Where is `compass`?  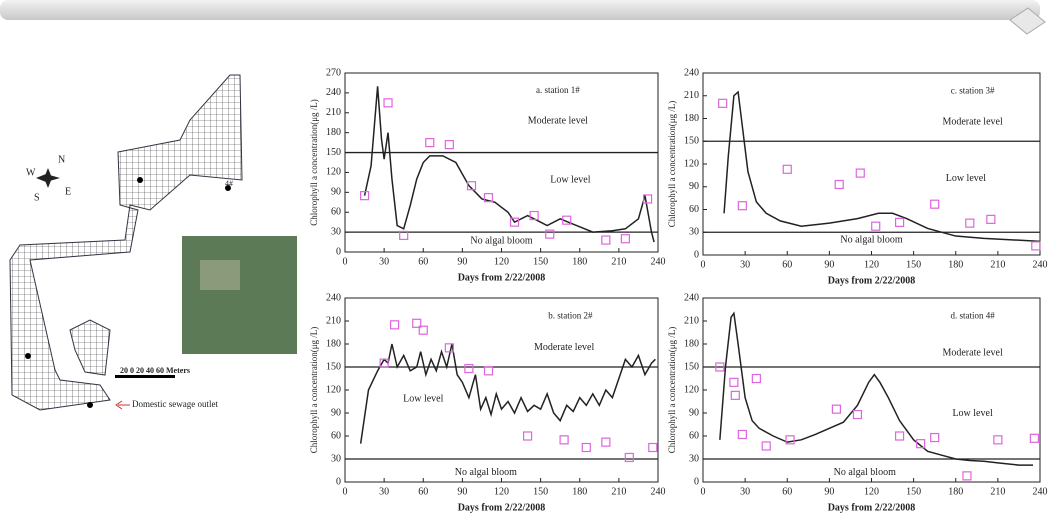 compass is located at coordinates (48, 178).